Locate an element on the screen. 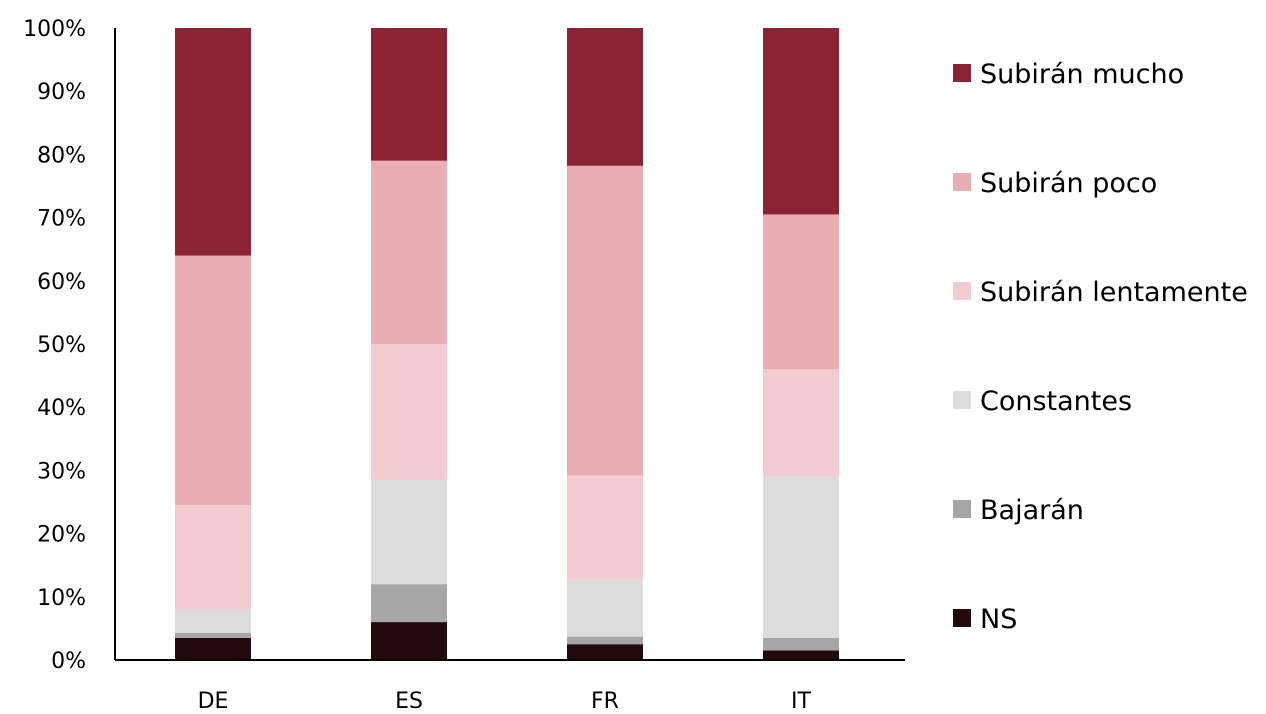 The width and height of the screenshot is (1266, 714). legend-item: NS is located at coordinates (985, 619).